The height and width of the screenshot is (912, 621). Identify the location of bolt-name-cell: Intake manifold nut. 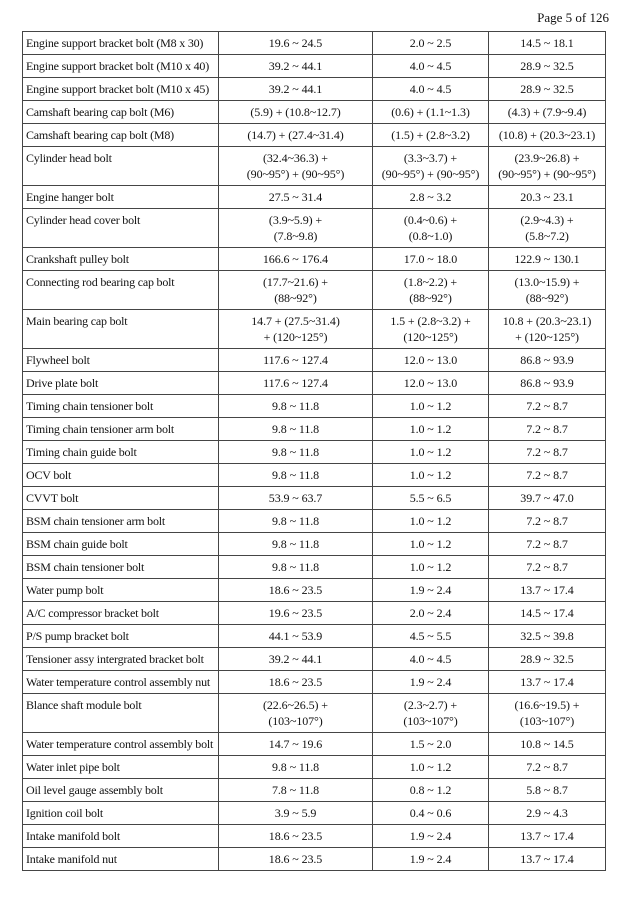
(120, 859).